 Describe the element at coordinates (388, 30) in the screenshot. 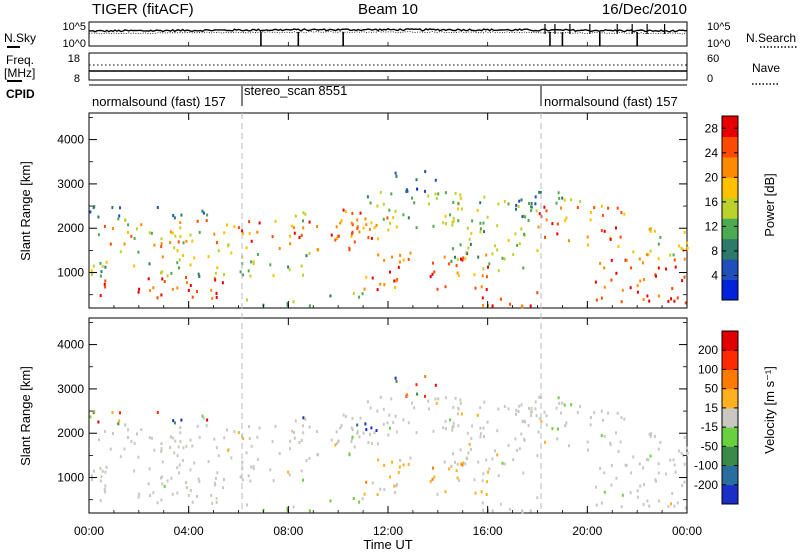

I see `noise-sky-trace` at that location.